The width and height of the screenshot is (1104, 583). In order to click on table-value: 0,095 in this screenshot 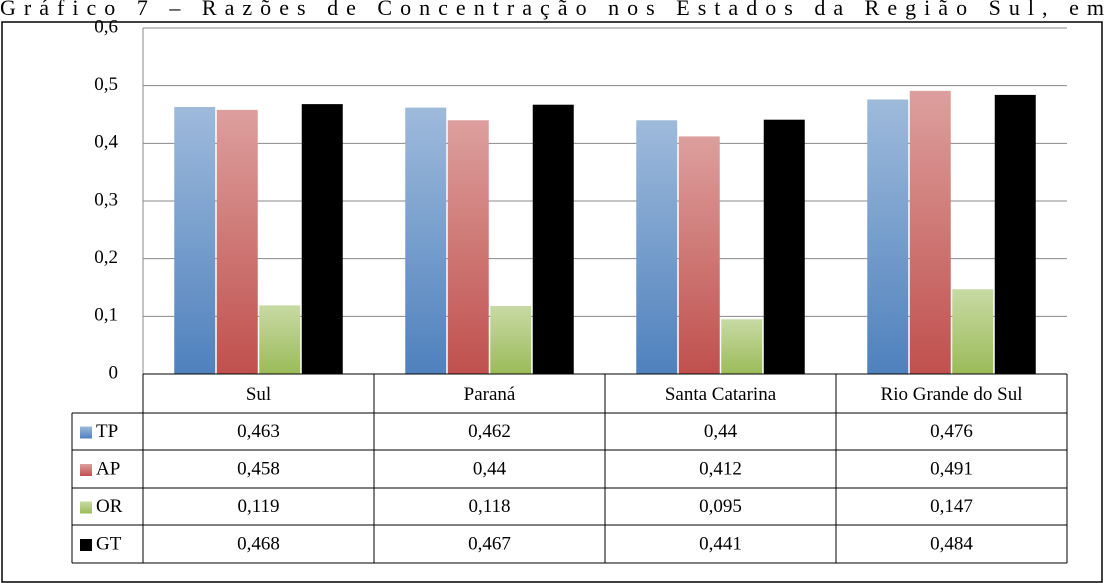, I will do `click(720, 506)`.